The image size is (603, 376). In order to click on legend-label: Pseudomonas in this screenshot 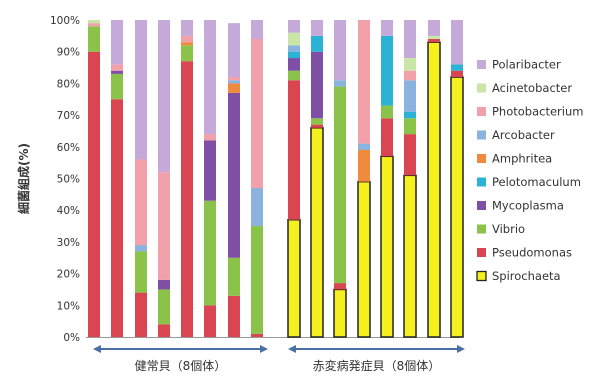, I will do `click(532, 253)`.